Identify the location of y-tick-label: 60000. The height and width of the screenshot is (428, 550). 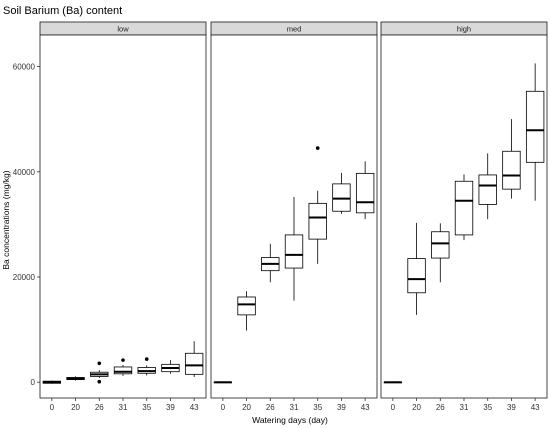
(24, 67).